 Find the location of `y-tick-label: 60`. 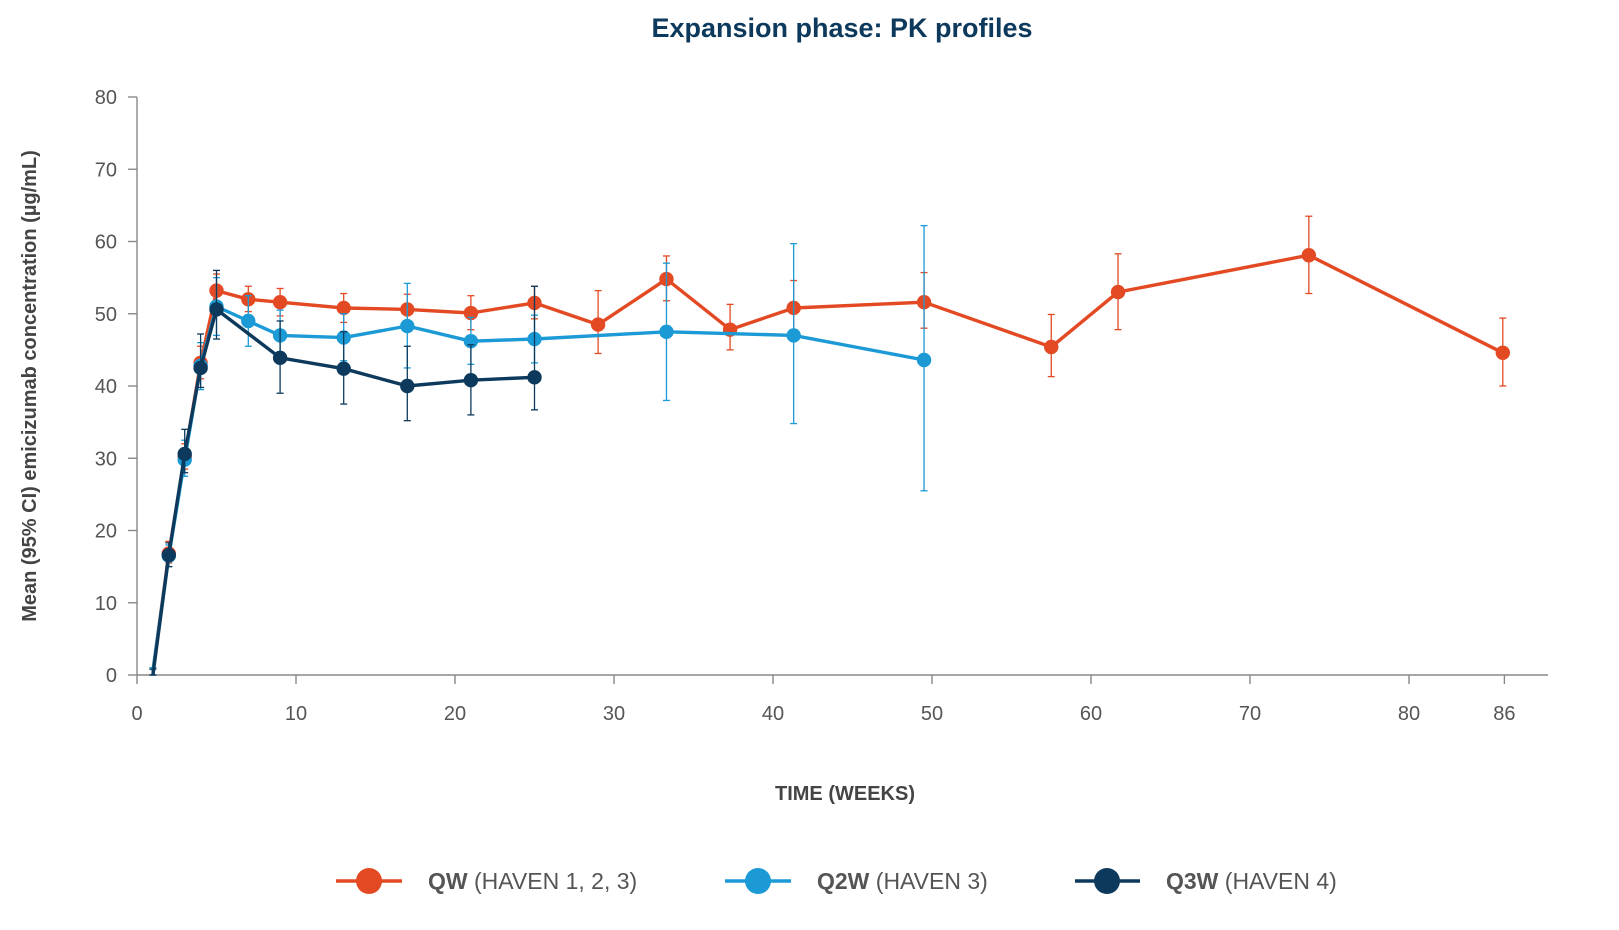

y-tick-label: 60 is located at coordinates (106, 243).